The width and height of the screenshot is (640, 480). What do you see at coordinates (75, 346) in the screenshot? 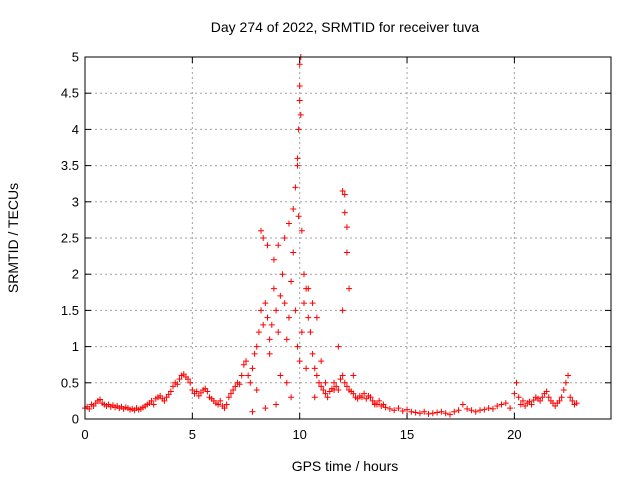
I see `y-tick-label: 1` at bounding box center [75, 346].